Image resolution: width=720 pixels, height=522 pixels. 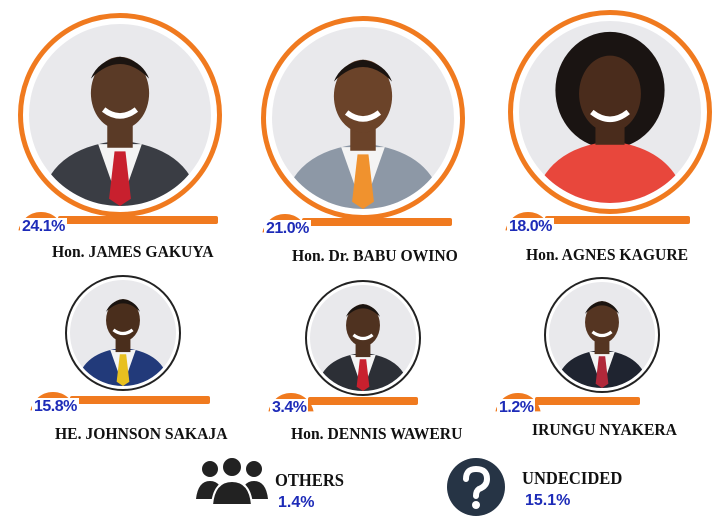 What do you see at coordinates (232, 480) in the screenshot?
I see `people-group-icon` at bounding box center [232, 480].